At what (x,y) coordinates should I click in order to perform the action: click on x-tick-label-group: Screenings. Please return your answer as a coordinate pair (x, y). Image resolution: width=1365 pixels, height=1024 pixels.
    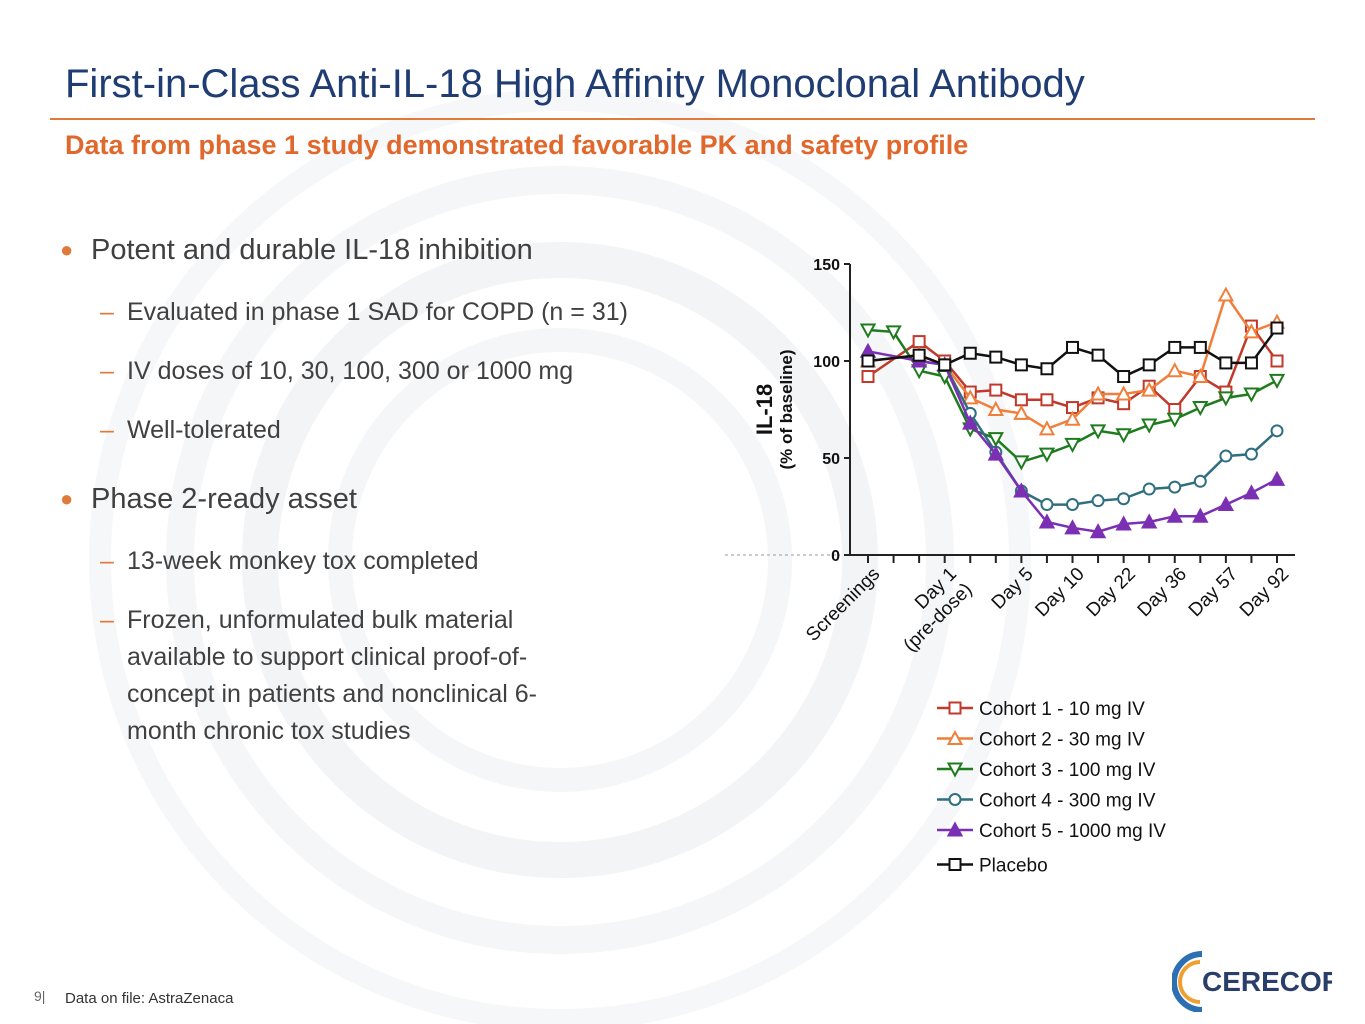
    Looking at the image, I should click on (843, 605).